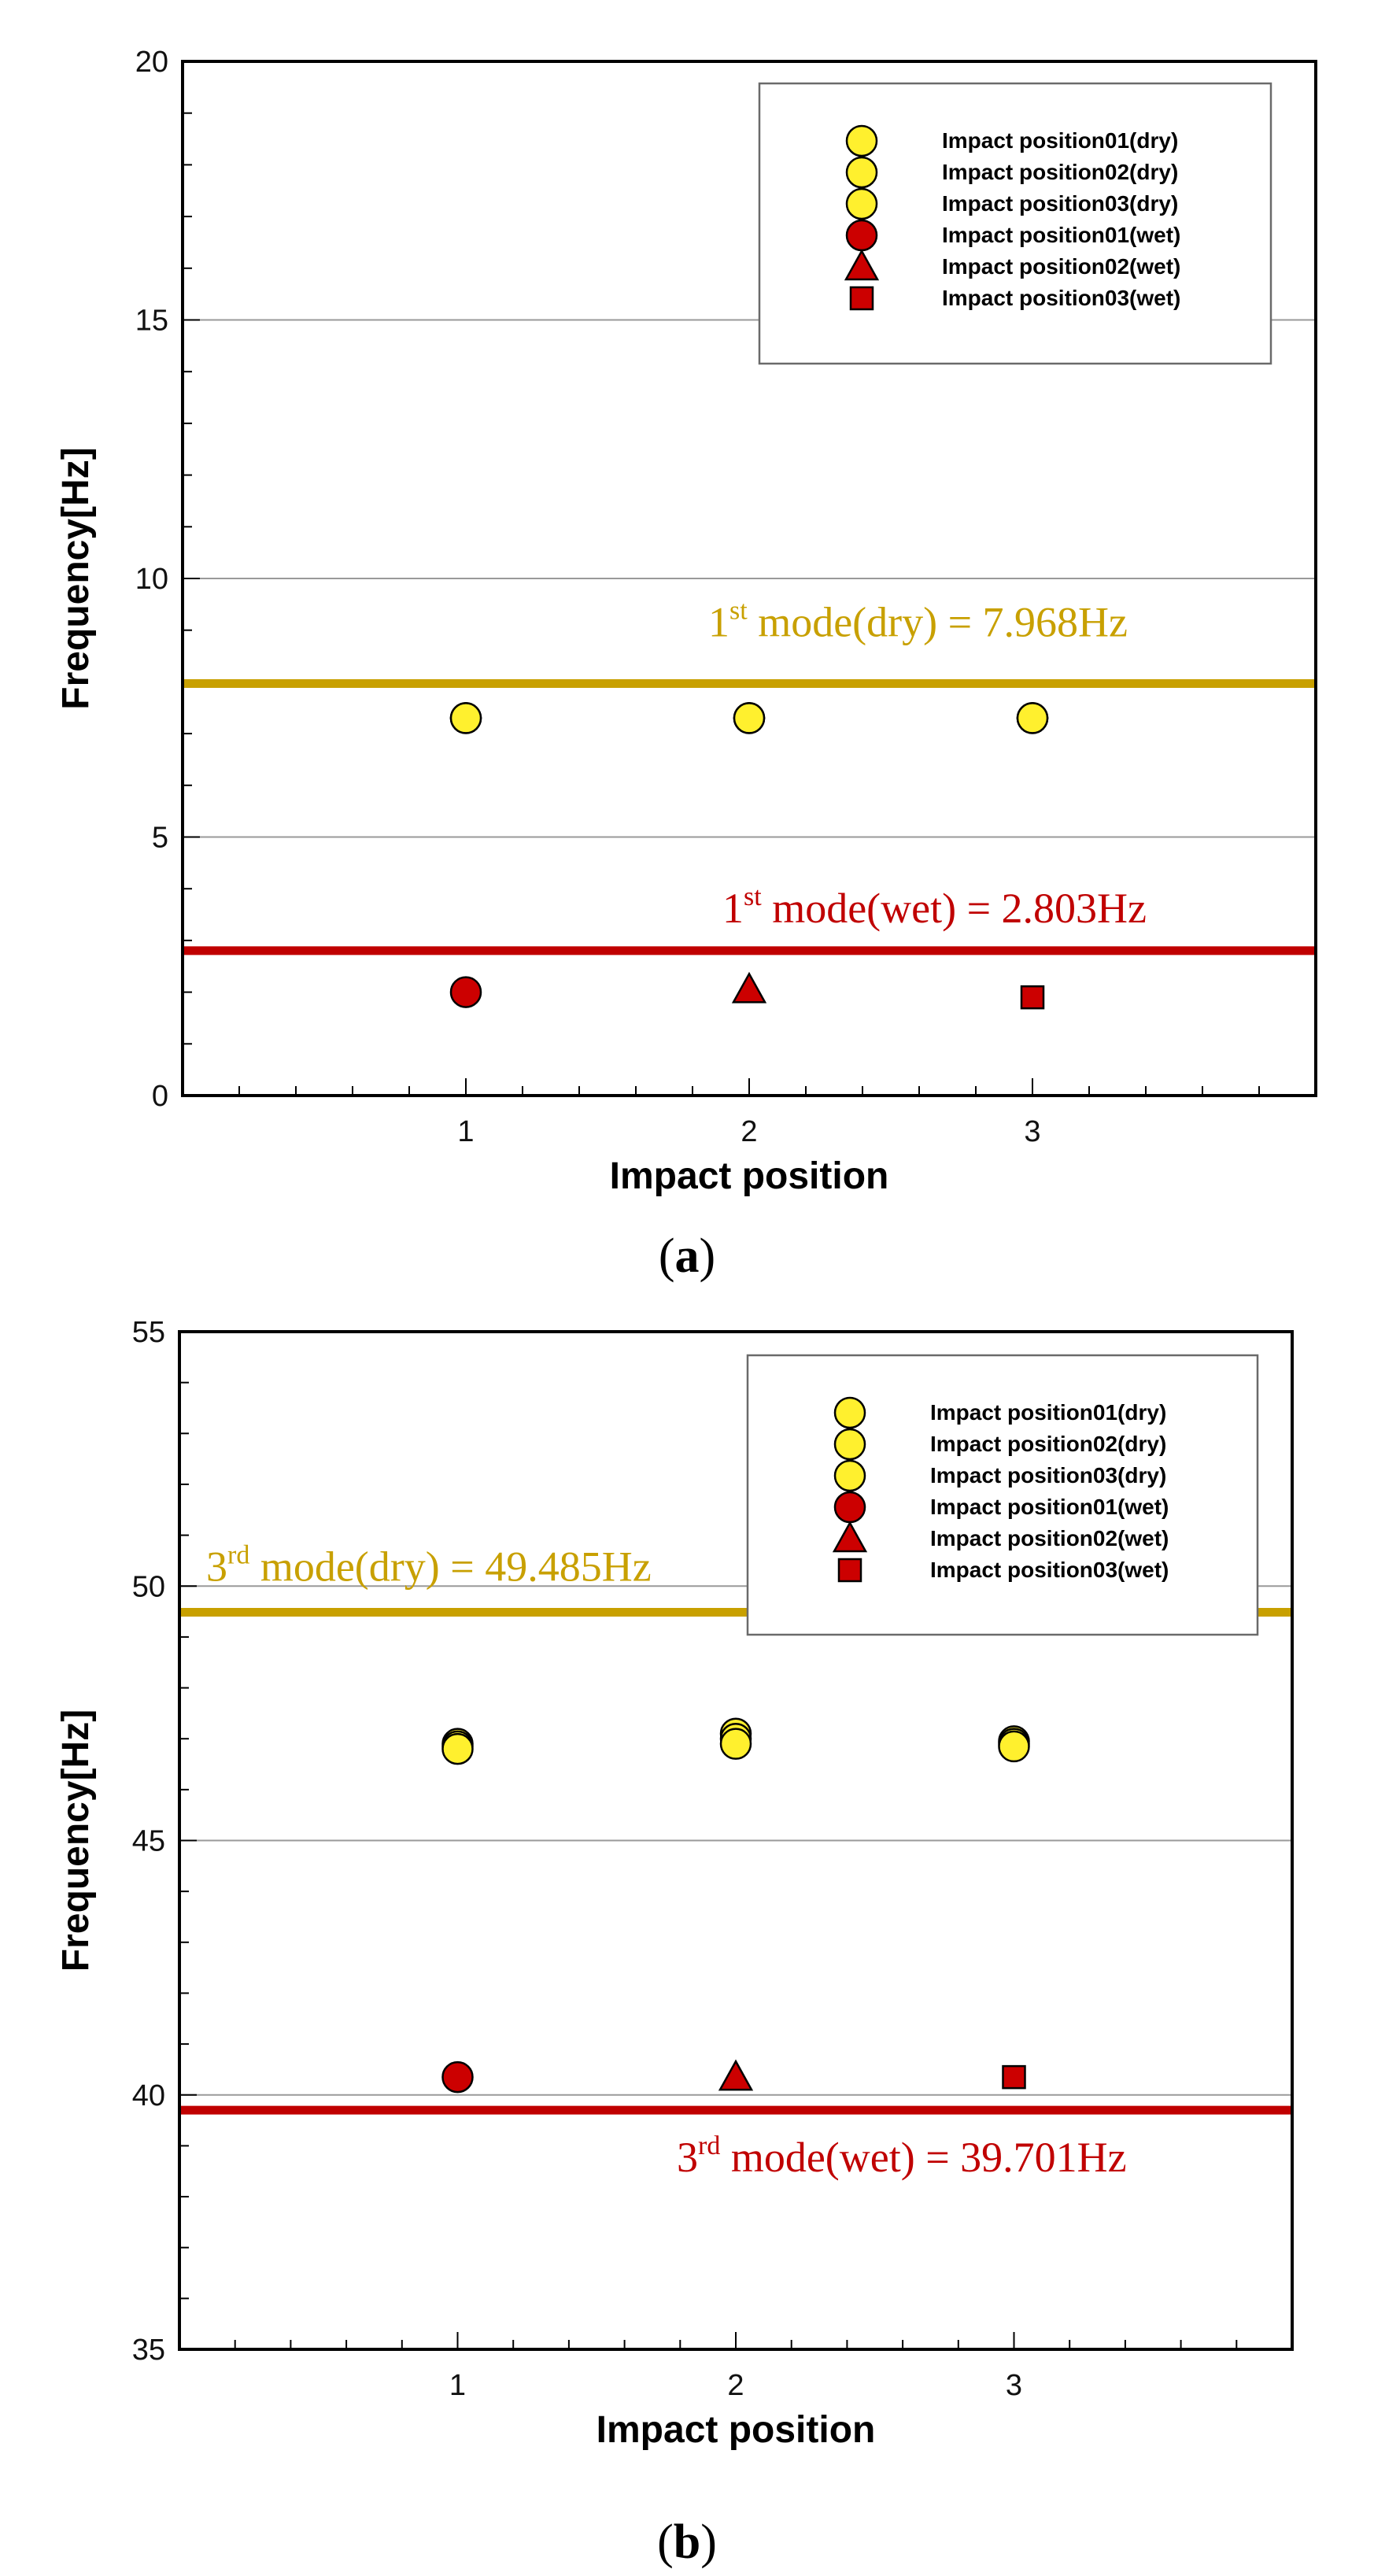 The height and width of the screenshot is (2576, 1374). What do you see at coordinates (687, 2542) in the screenshot?
I see `panel-caption: (b)` at bounding box center [687, 2542].